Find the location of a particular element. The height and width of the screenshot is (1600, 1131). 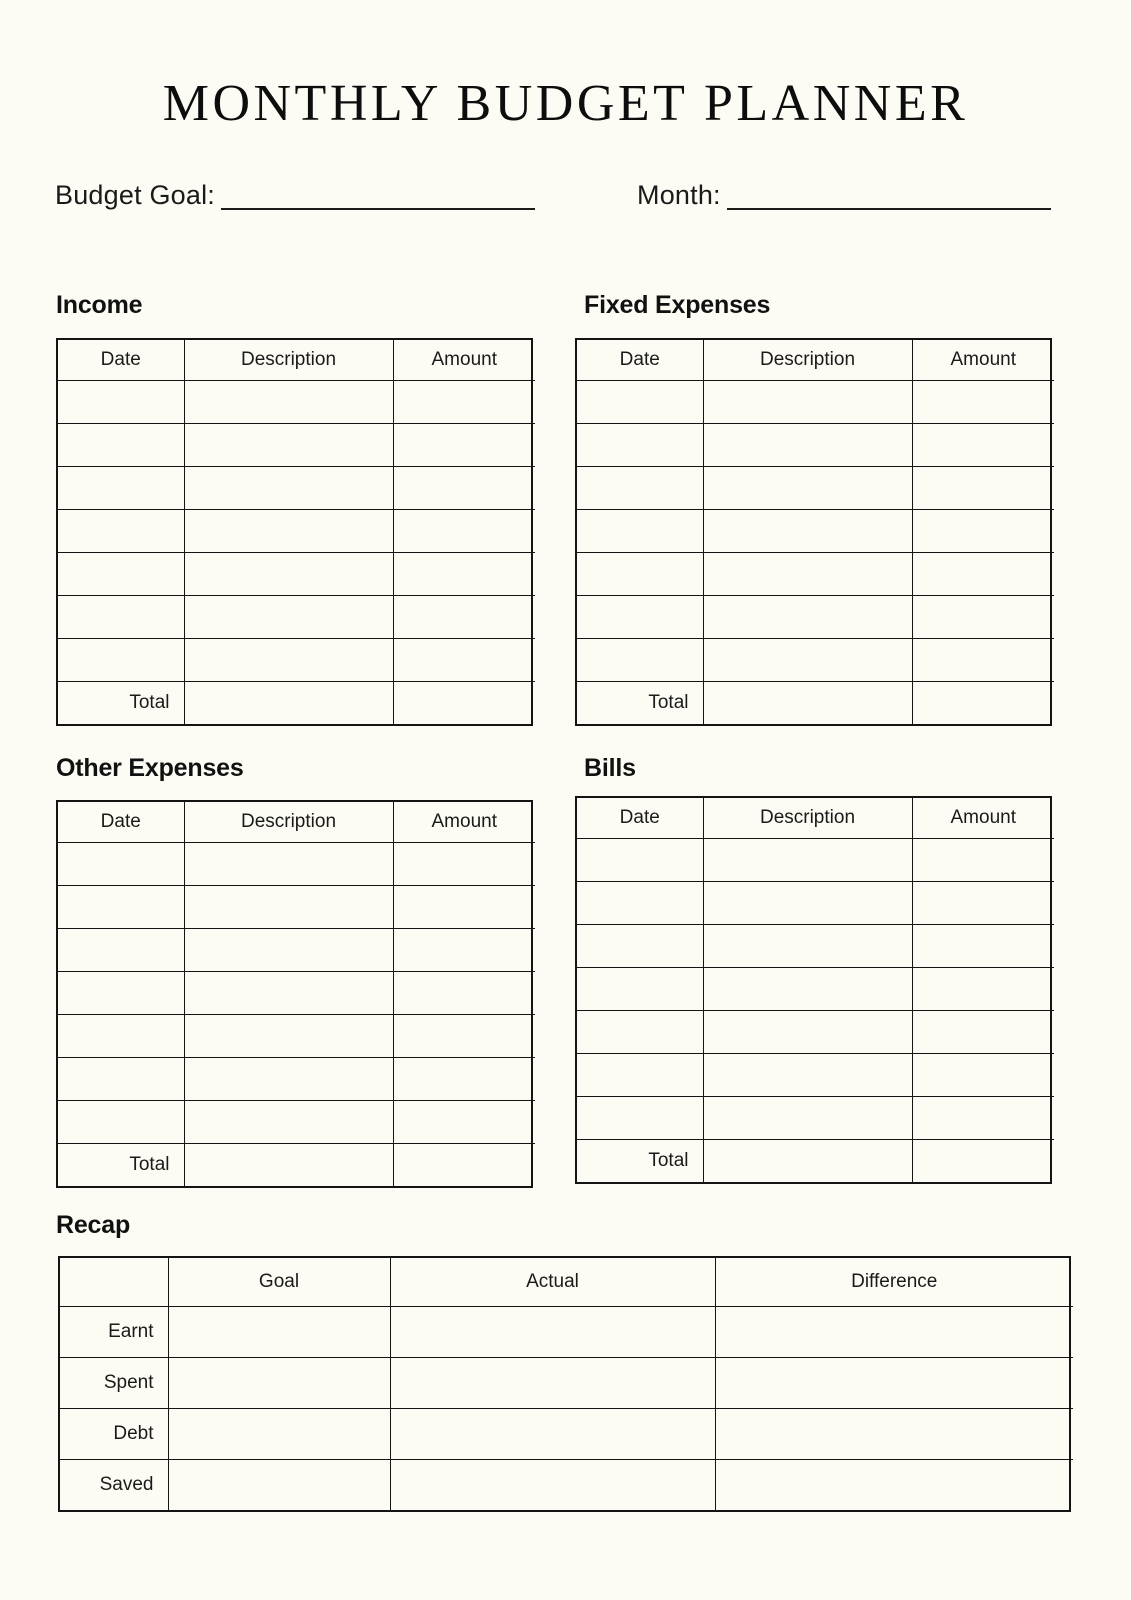

bills-table: Date Description Amount Total is located at coordinates (814, 990).